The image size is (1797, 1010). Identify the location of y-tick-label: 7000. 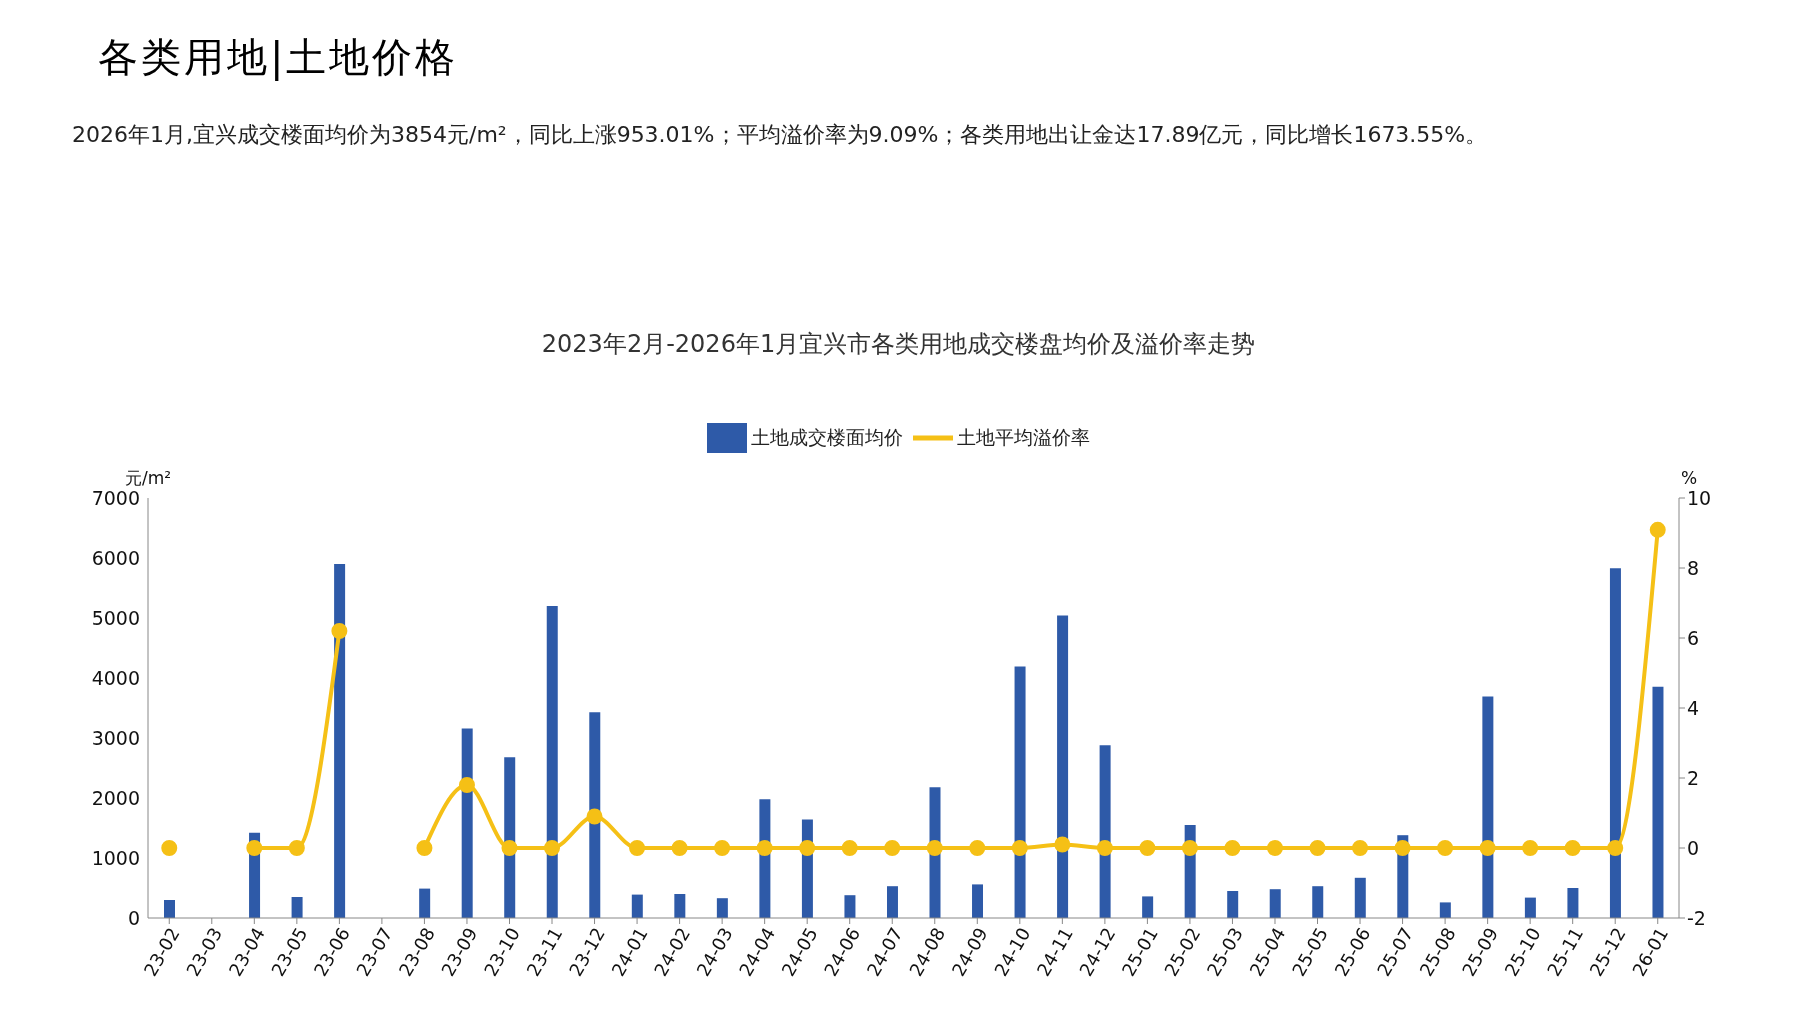
(115, 497).